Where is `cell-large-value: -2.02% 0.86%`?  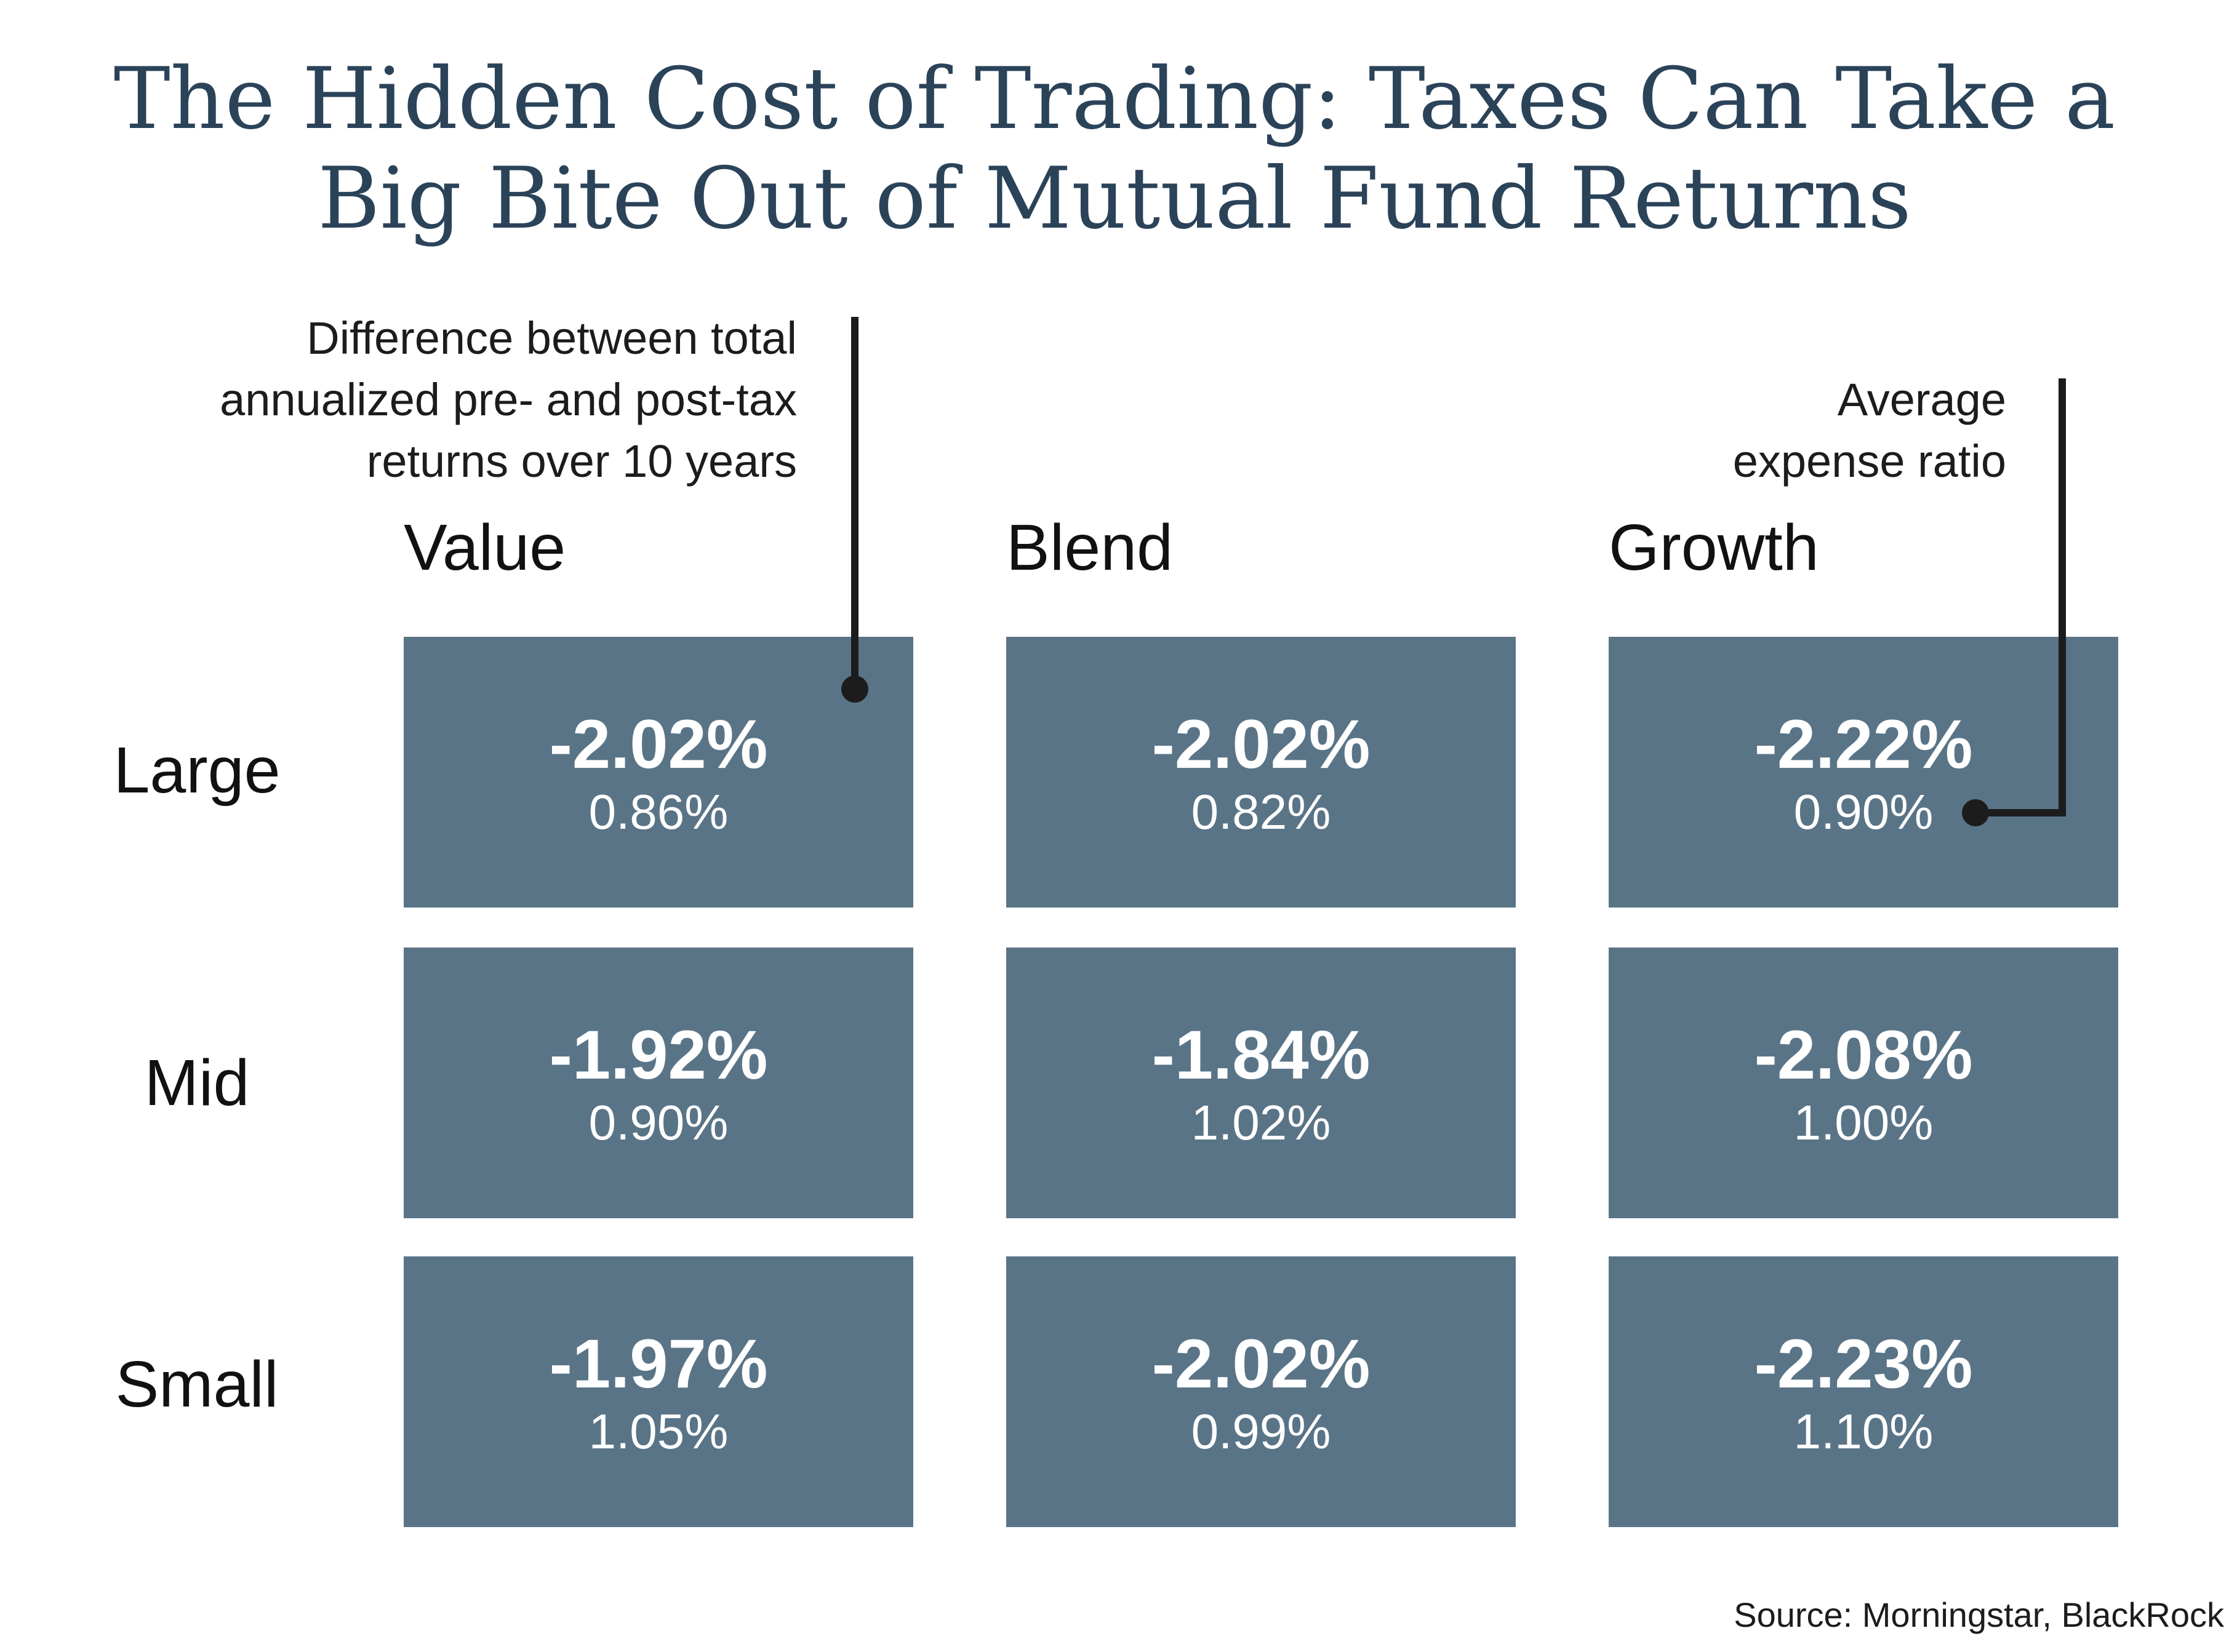
cell-large-value: -2.02% 0.86% is located at coordinates (658, 772).